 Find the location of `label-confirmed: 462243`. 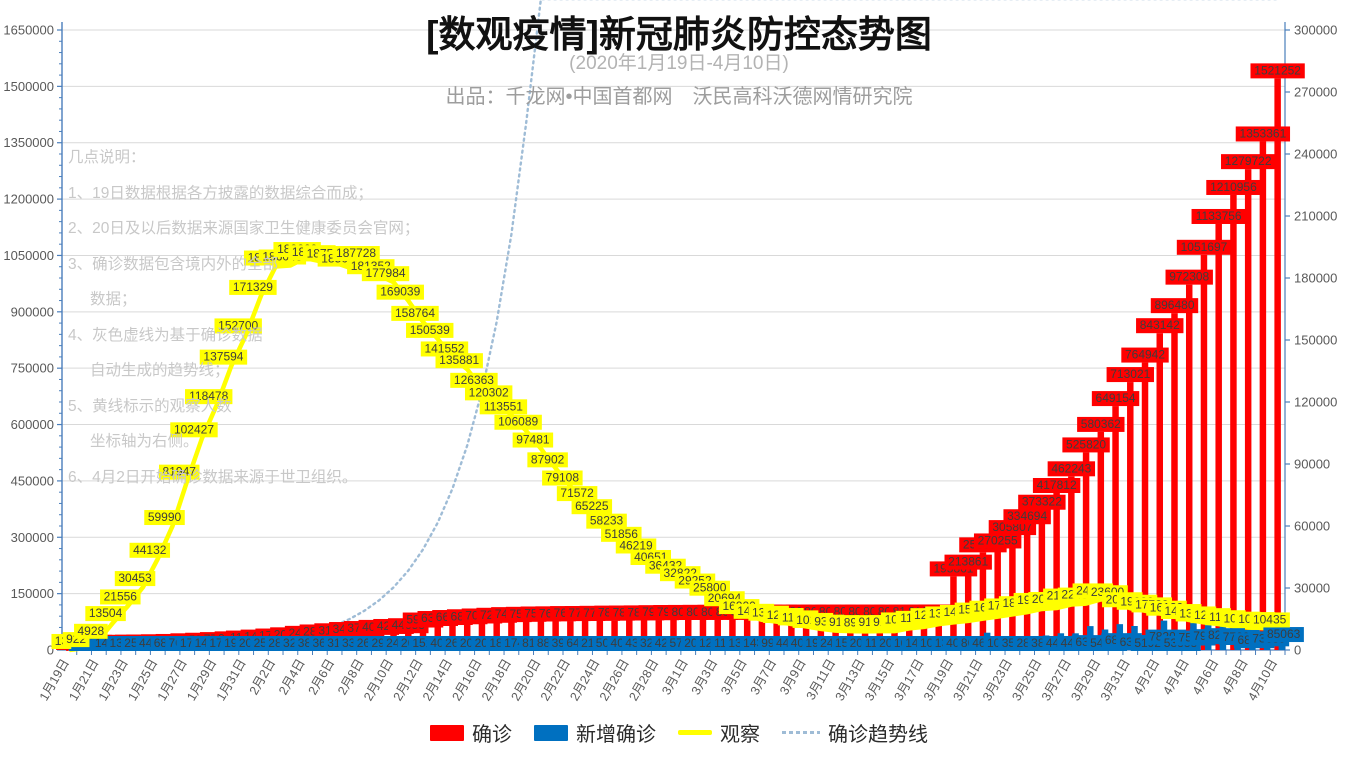

label-confirmed: 462243 is located at coordinates (1071, 468).